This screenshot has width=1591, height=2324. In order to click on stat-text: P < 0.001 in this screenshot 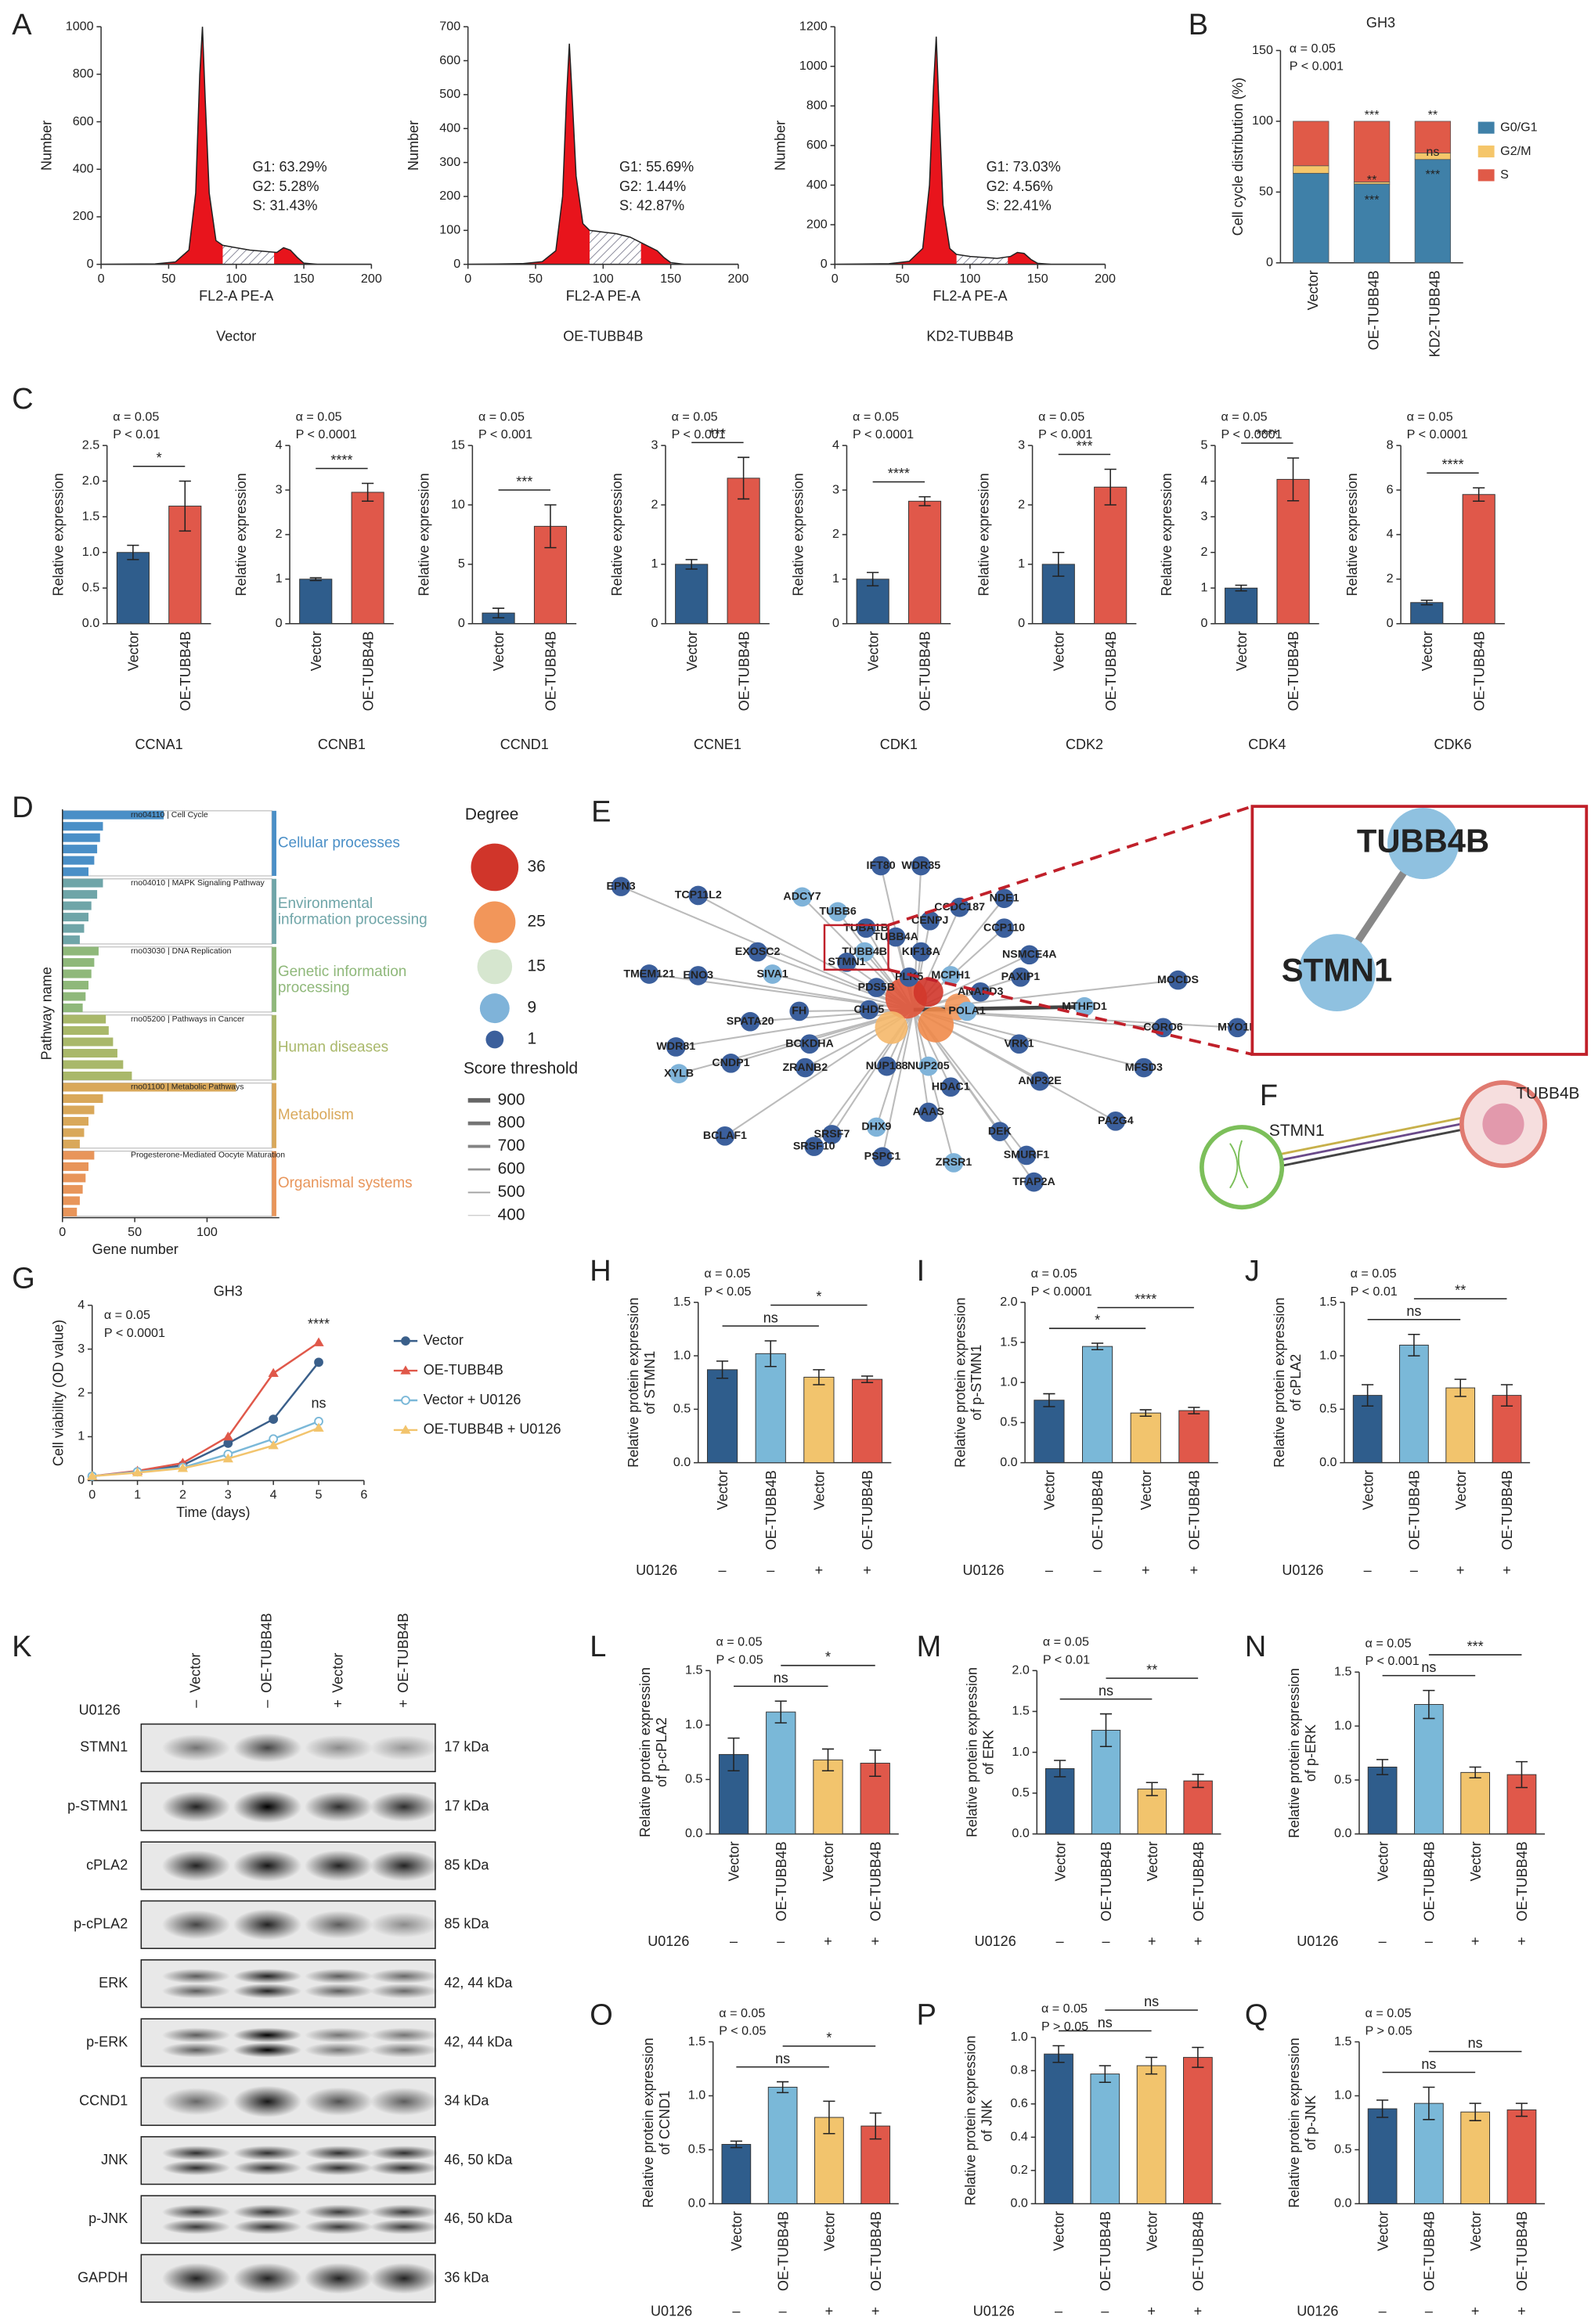, I will do `click(1393, 1661)`.